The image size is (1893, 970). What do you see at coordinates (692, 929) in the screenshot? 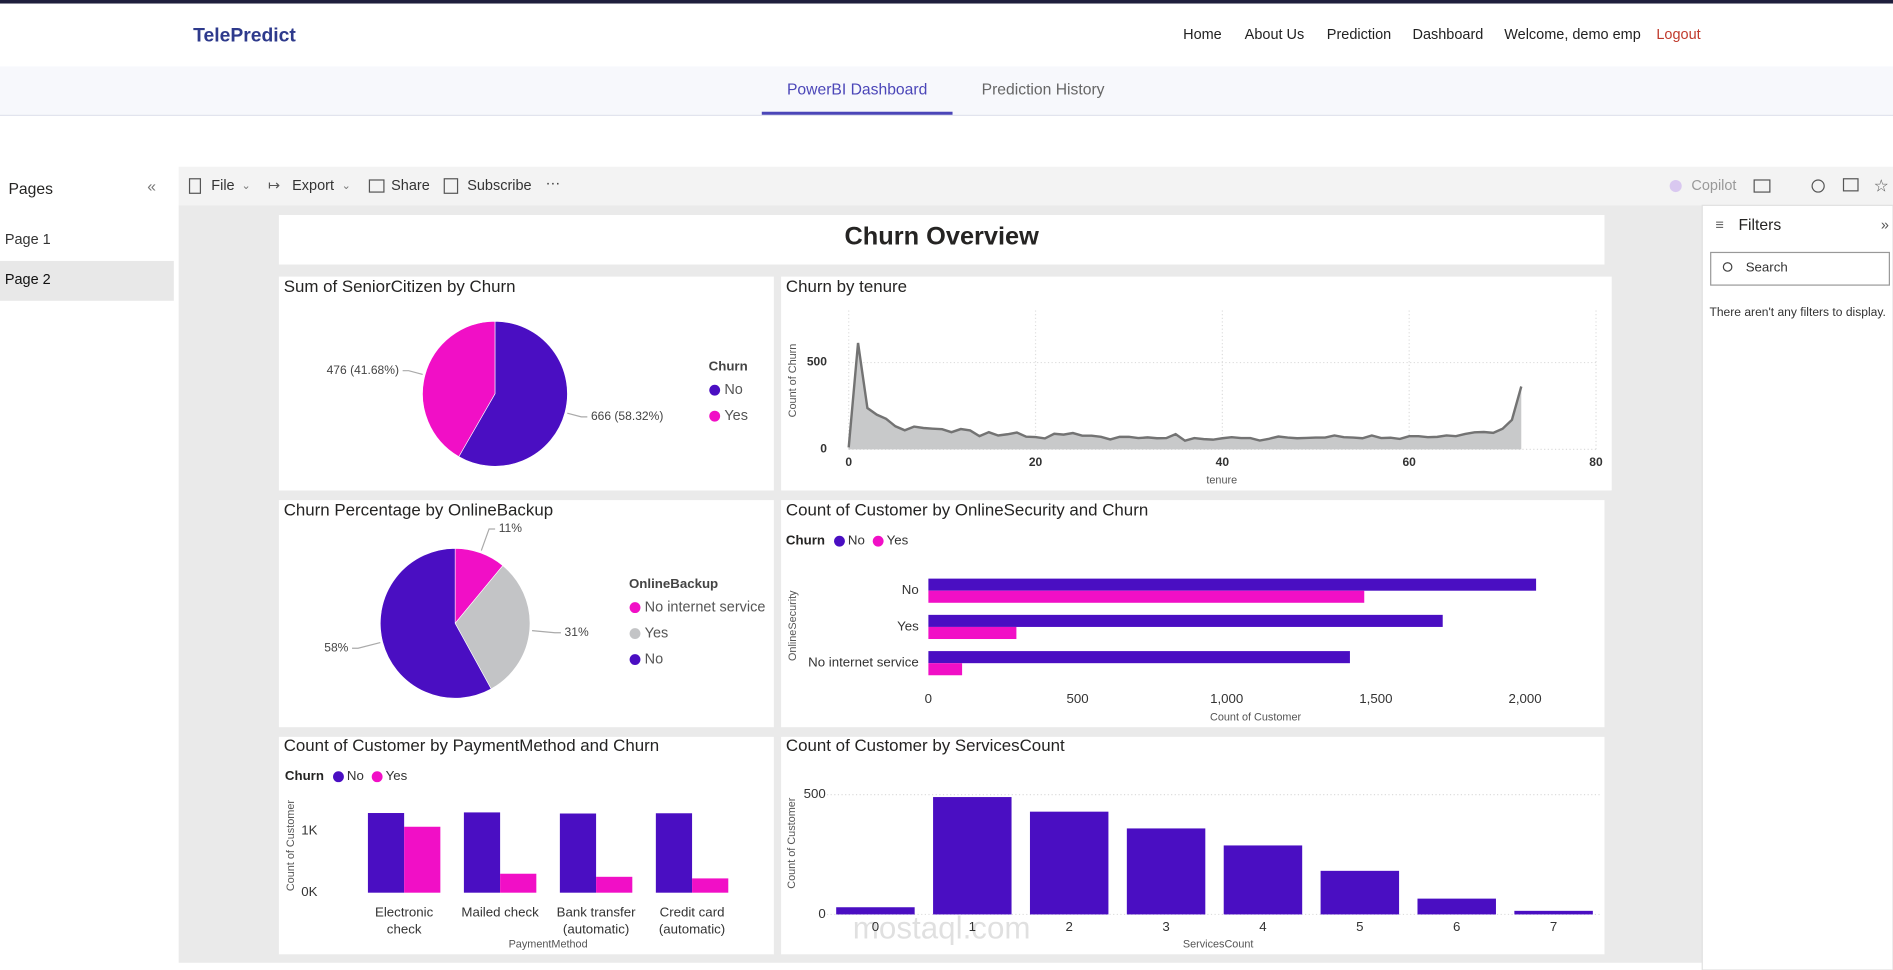
I see `x-tick-label: (automatic)` at bounding box center [692, 929].